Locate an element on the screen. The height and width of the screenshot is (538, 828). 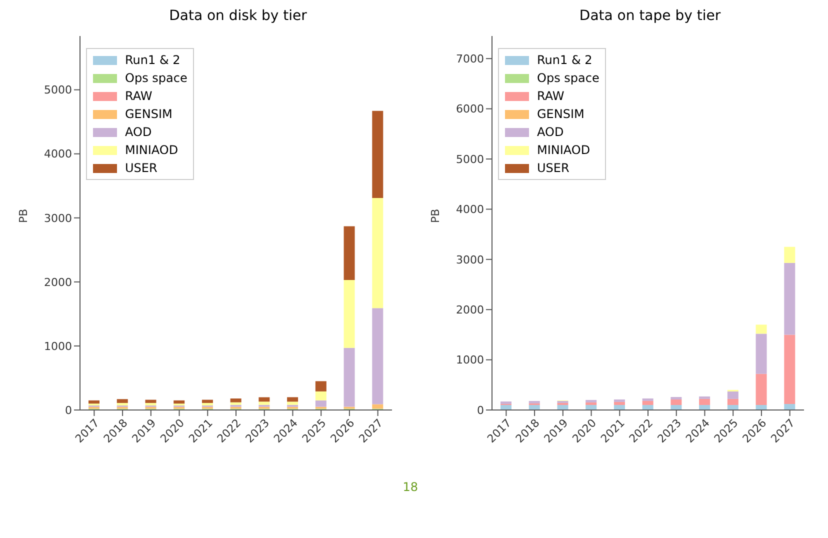
chart-title: Data on tape by tier is located at coordinates (650, 17).